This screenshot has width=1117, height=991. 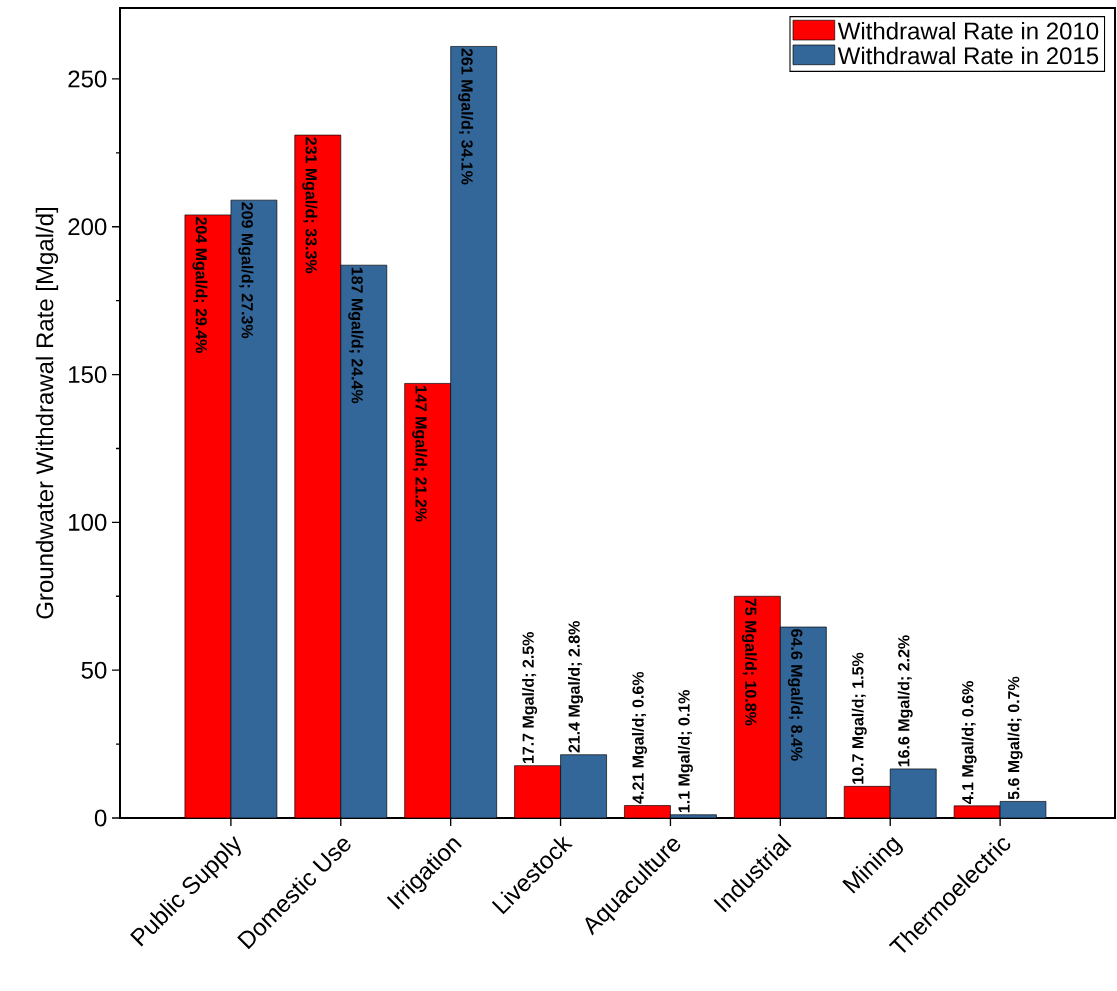 I want to click on y-tick-label: 50, so click(x=94, y=670).